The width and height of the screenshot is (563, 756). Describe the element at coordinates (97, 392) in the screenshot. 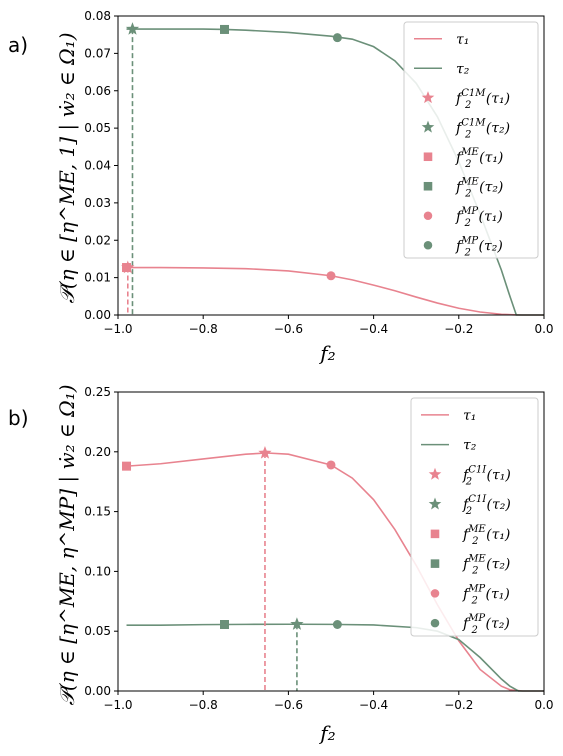

I see `y-tick-label: 0.25` at that location.